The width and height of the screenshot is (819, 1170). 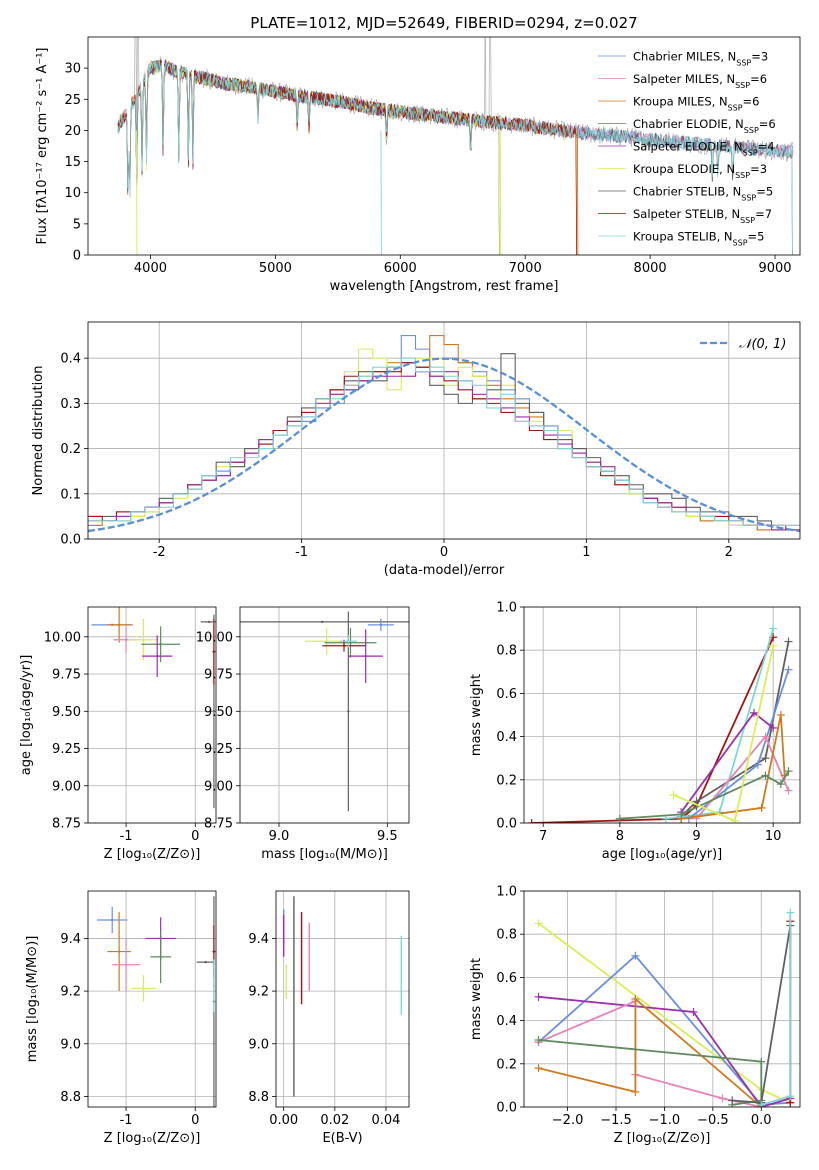 I want to click on z-weight-ytick-label: 0.4, so click(x=506, y=1021).